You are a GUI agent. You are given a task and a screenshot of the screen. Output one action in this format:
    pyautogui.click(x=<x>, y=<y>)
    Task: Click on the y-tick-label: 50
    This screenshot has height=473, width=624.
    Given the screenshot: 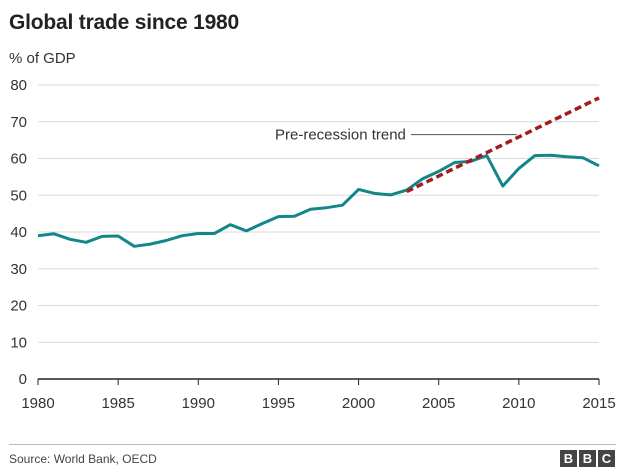 What is the action you would take?
    pyautogui.click(x=18, y=195)
    